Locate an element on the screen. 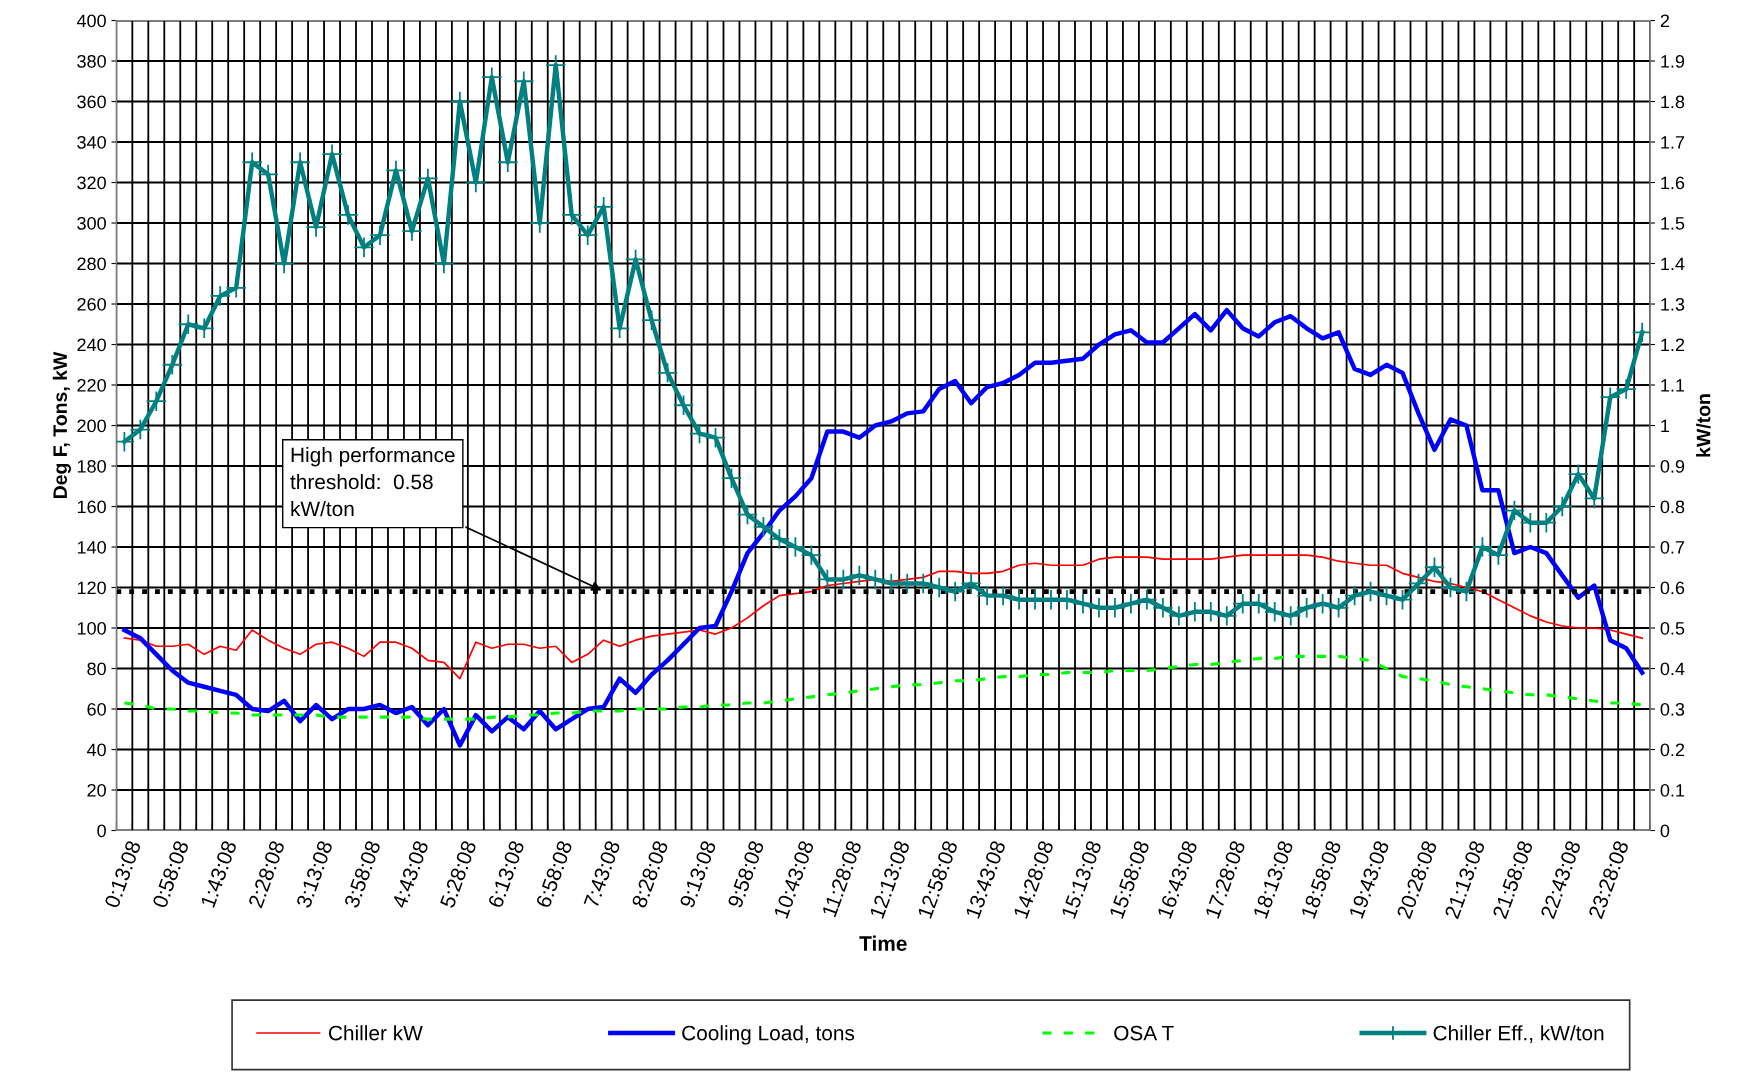 This screenshot has width=1763, height=1080. y-tick-label: 120 is located at coordinates (91, 588).